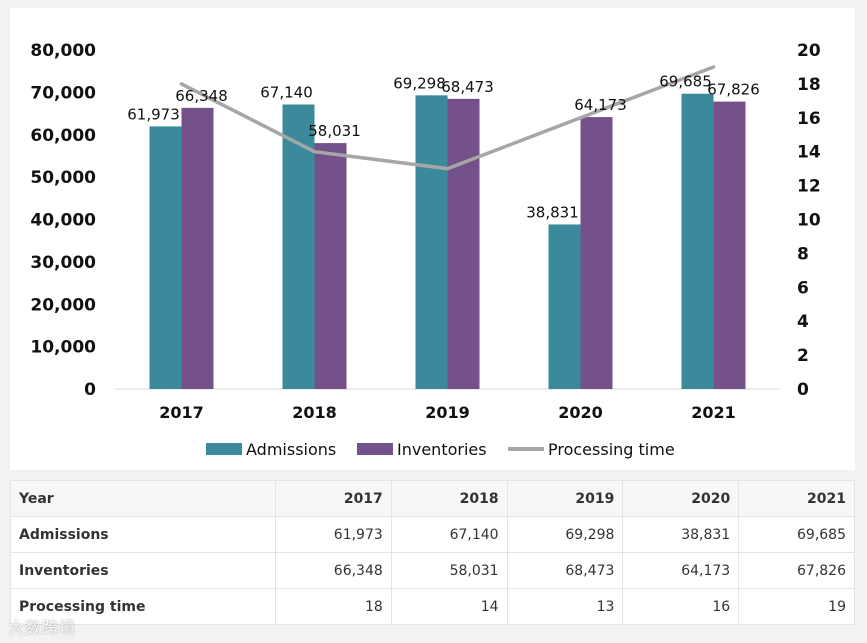 Image resolution: width=867 pixels, height=643 pixels. I want to click on table-header-2020: 2020, so click(681, 498).